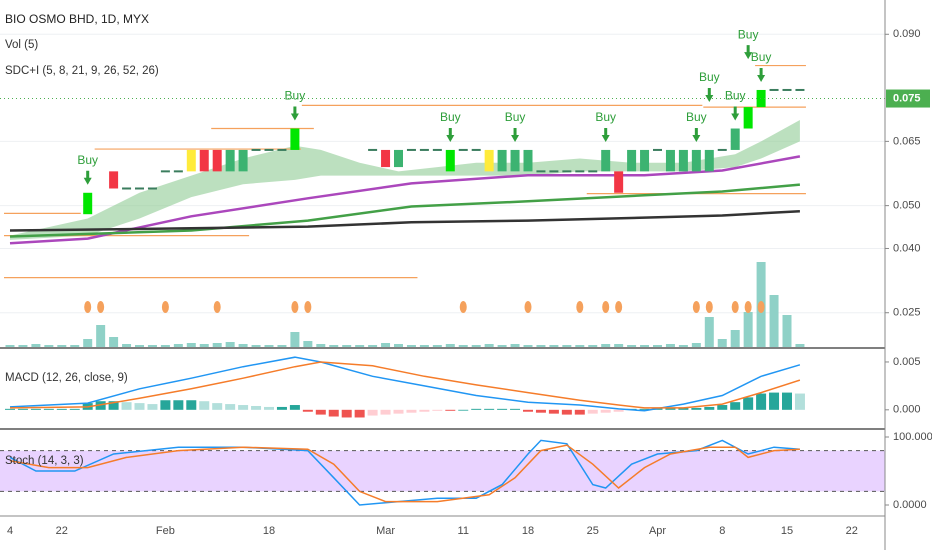  Describe the element at coordinates (787, 531) in the screenshot. I see `x-tick-label: 15` at that location.